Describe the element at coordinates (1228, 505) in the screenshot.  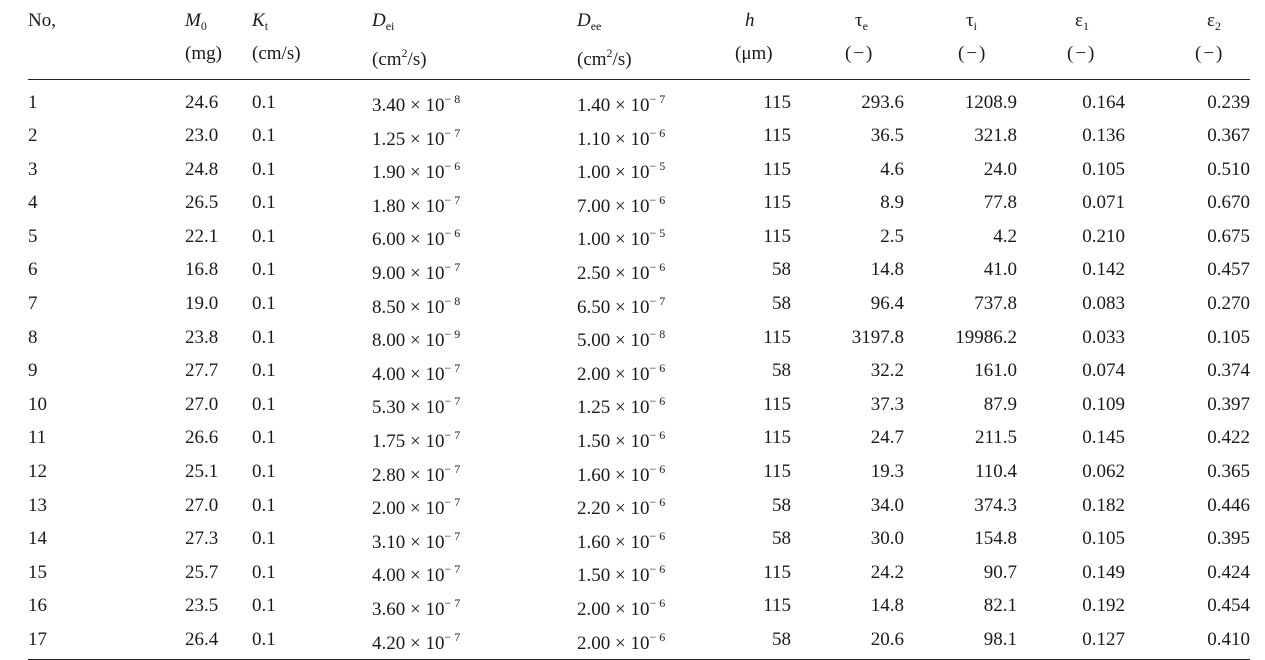
I see `cell-eps-2: 0.446` at that location.